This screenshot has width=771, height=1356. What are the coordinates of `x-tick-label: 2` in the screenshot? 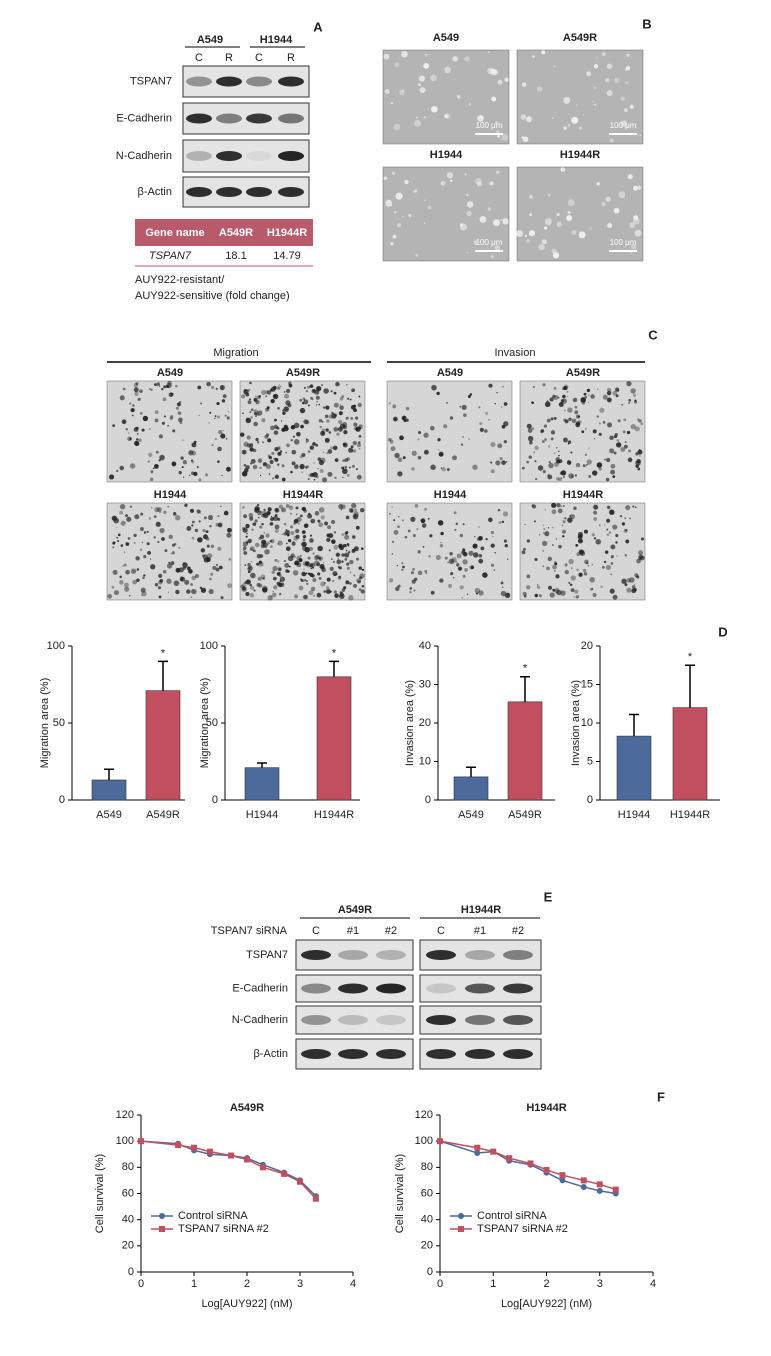 It's located at (247, 1284).